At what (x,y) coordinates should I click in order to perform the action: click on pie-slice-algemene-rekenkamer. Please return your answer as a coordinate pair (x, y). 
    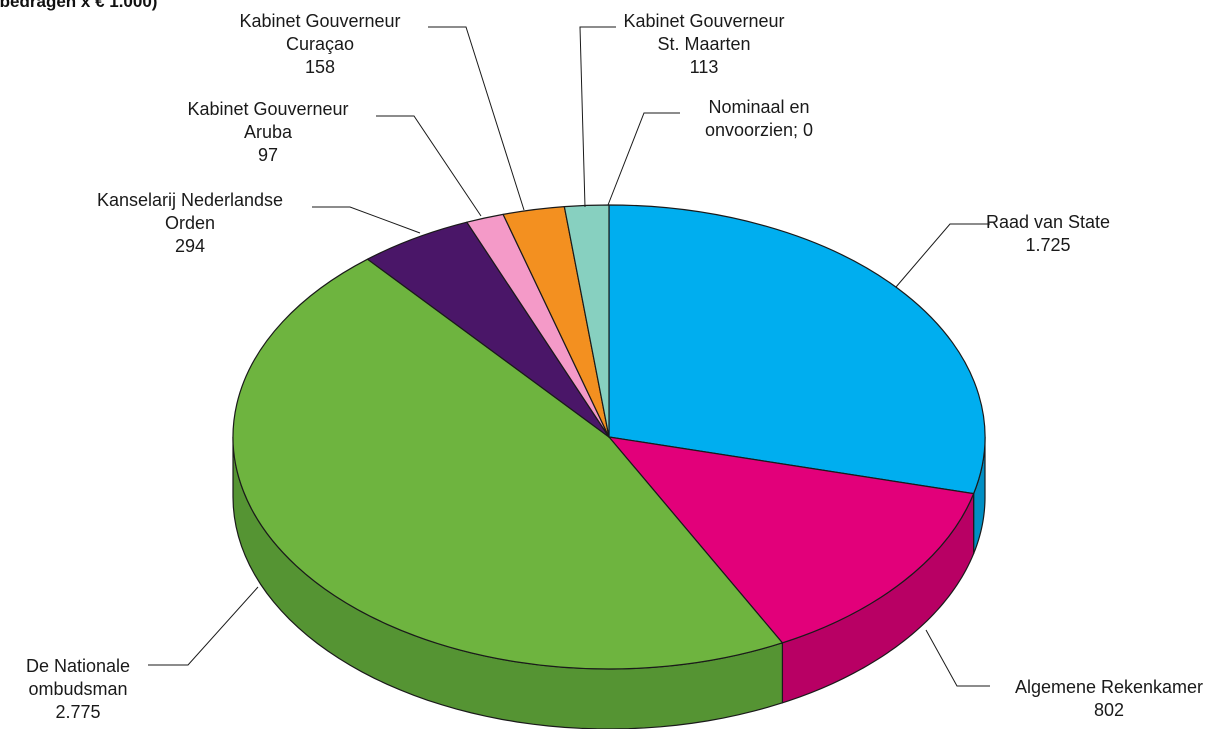
    Looking at the image, I should click on (791, 540).